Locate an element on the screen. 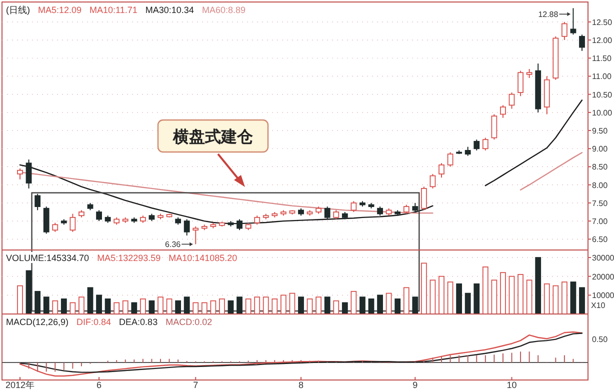 Image resolution: width=614 pixels, height=390 pixels. y-tick-label: 7.00 is located at coordinates (600, 221).